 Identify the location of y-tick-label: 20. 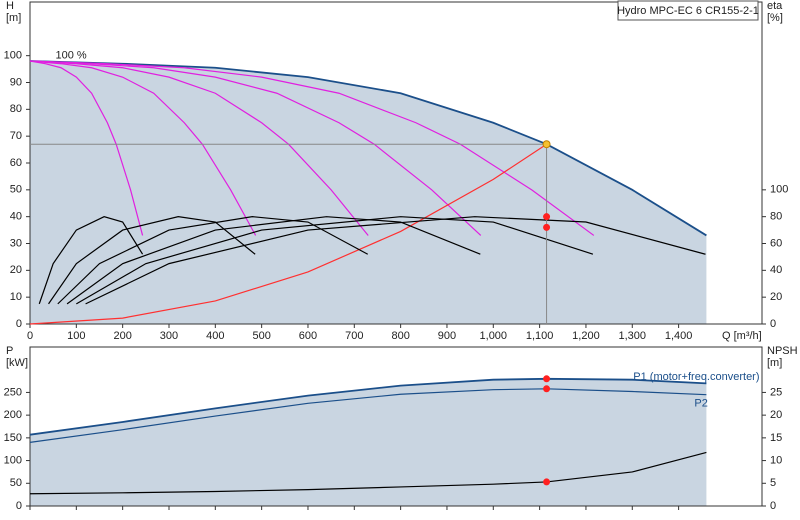
(16, 270).